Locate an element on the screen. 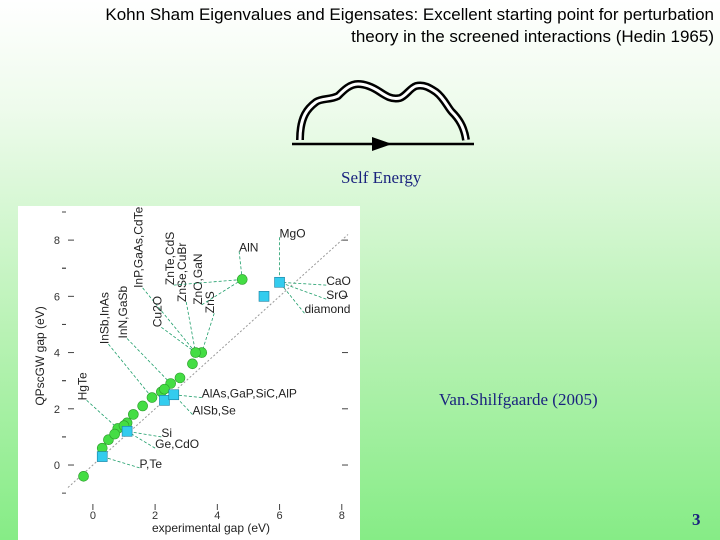 The image size is (720, 540). x-tick-label: 2 is located at coordinates (155, 516).